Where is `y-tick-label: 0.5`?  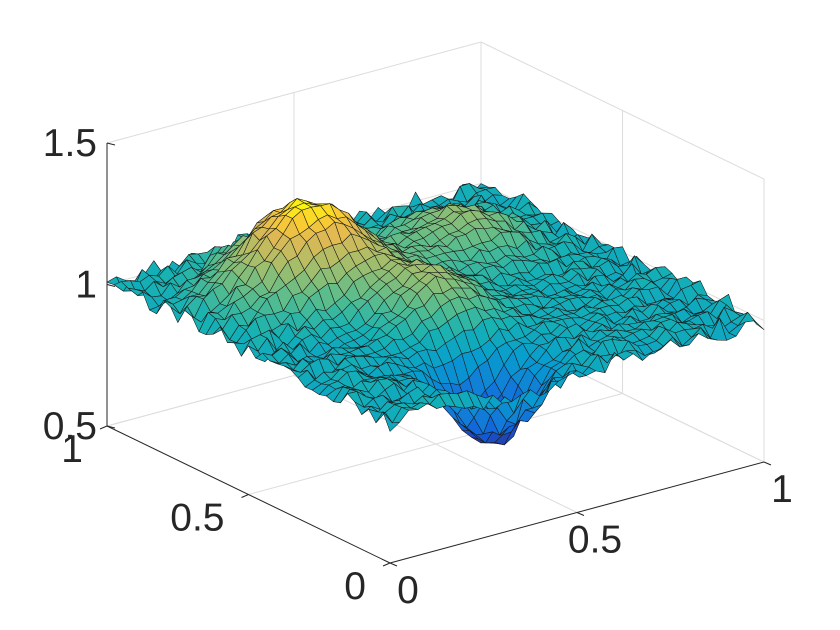
y-tick-label: 0.5 is located at coordinates (197, 518).